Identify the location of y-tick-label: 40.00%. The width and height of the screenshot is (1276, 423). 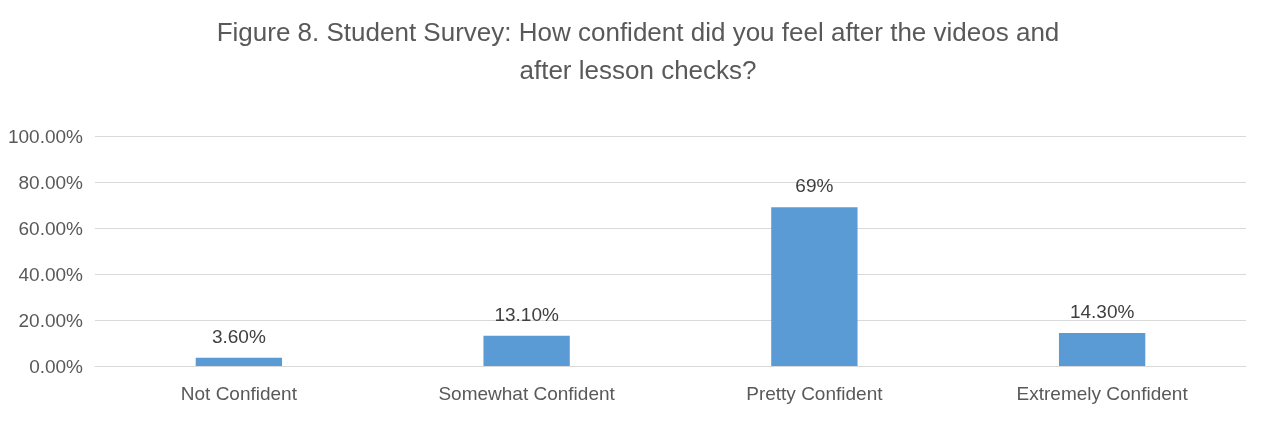
(51, 274).